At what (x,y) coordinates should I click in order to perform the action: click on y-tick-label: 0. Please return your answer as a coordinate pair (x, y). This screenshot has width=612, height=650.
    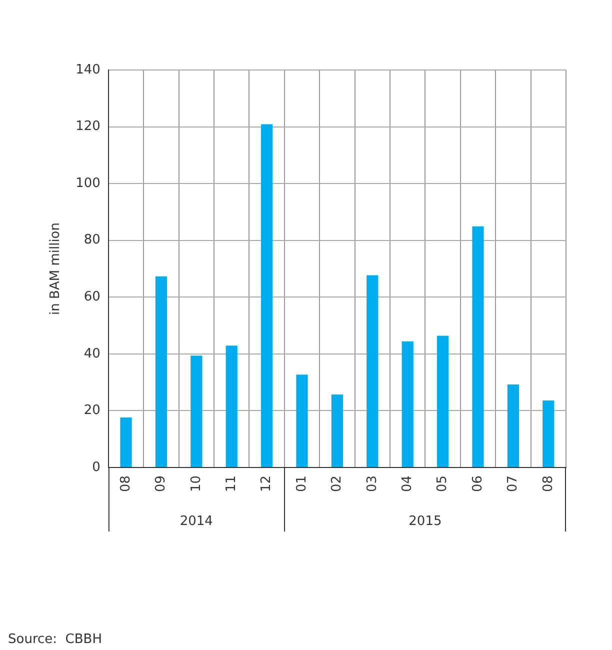
    Looking at the image, I should click on (96, 467).